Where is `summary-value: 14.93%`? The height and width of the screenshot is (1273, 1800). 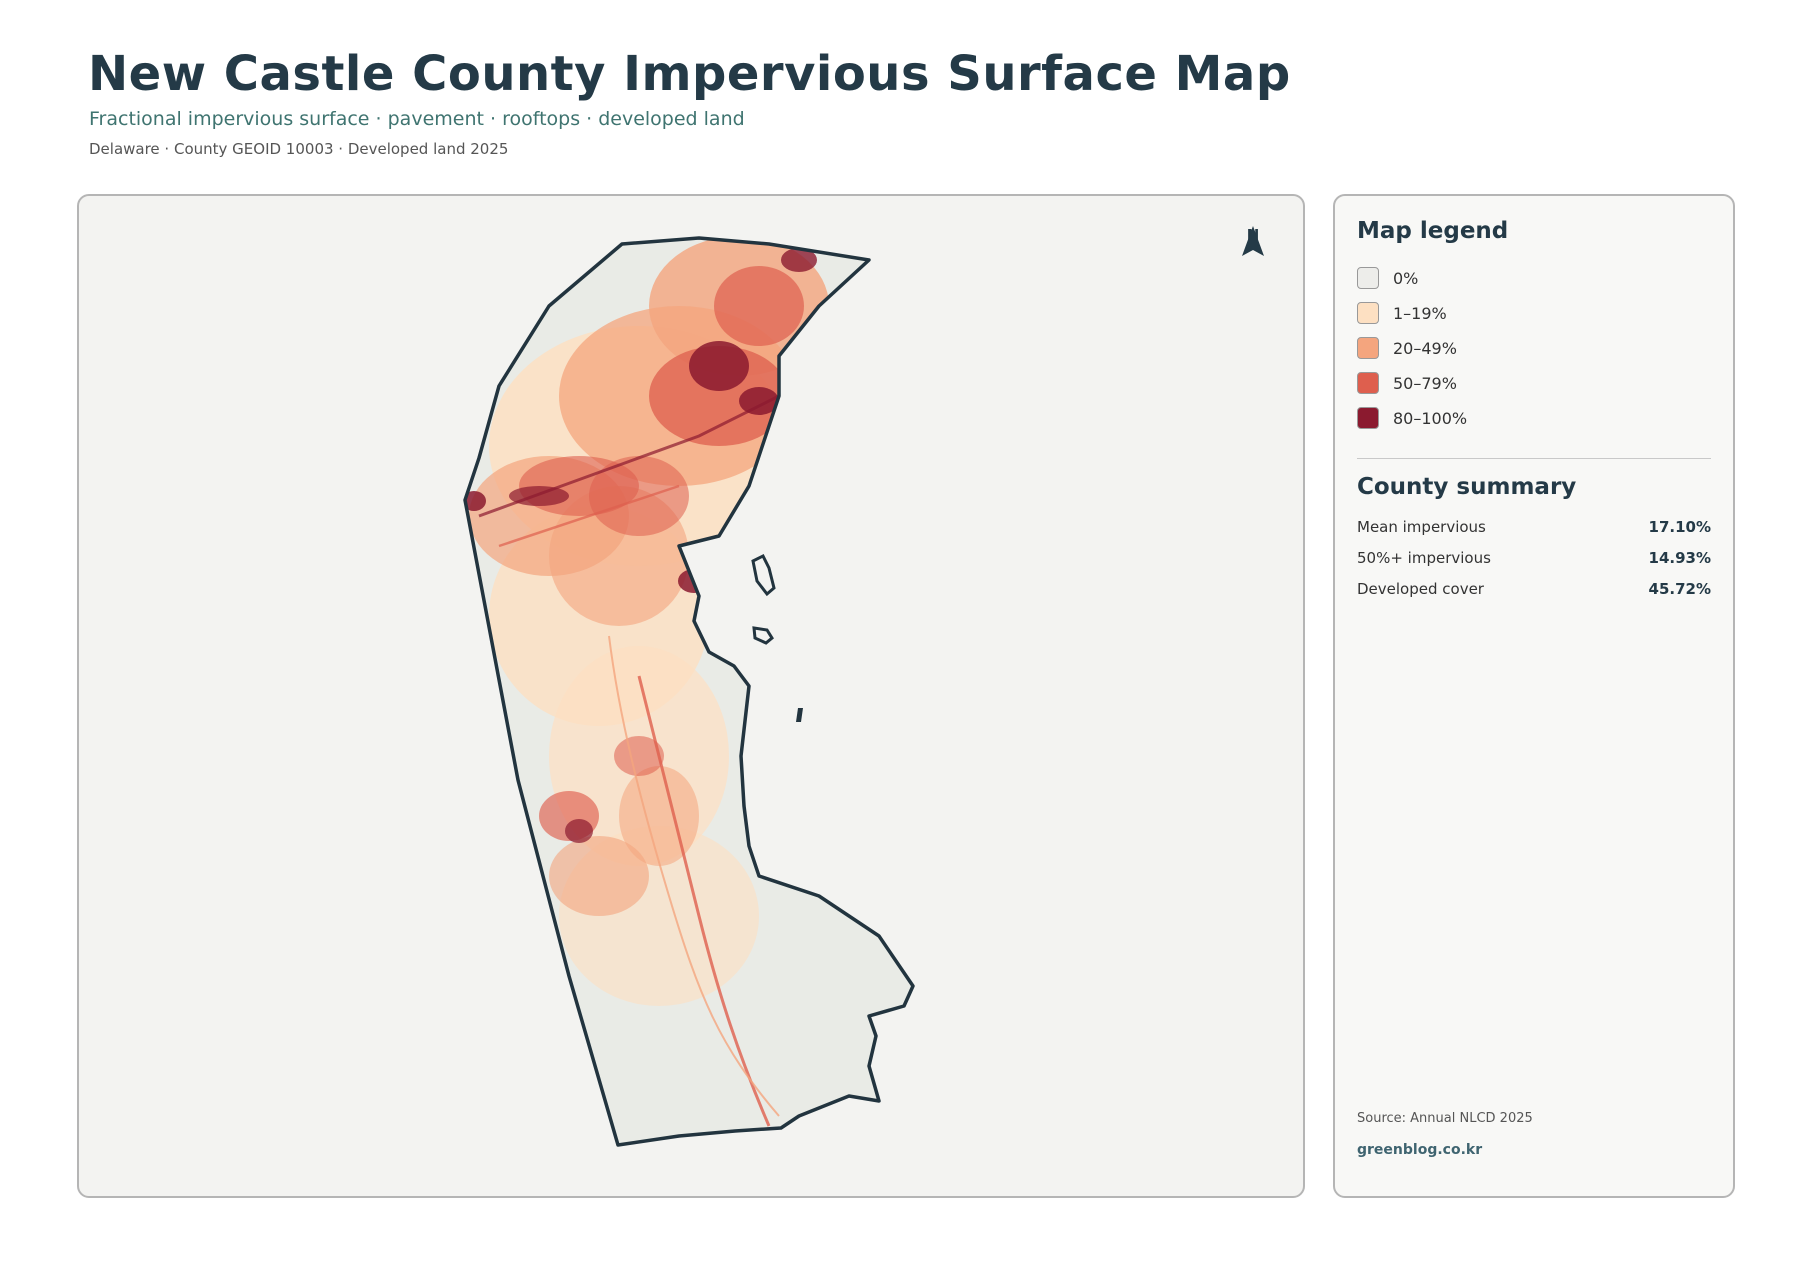 summary-value: 14.93% is located at coordinates (1679, 558).